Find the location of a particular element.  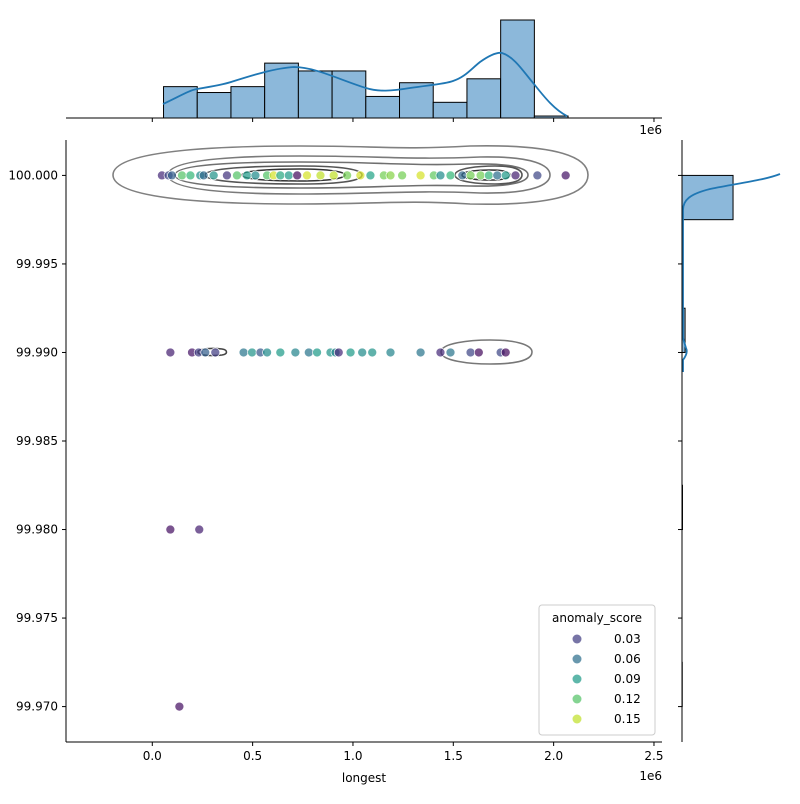

y-tick-label: 99.970 is located at coordinates (37, 707).